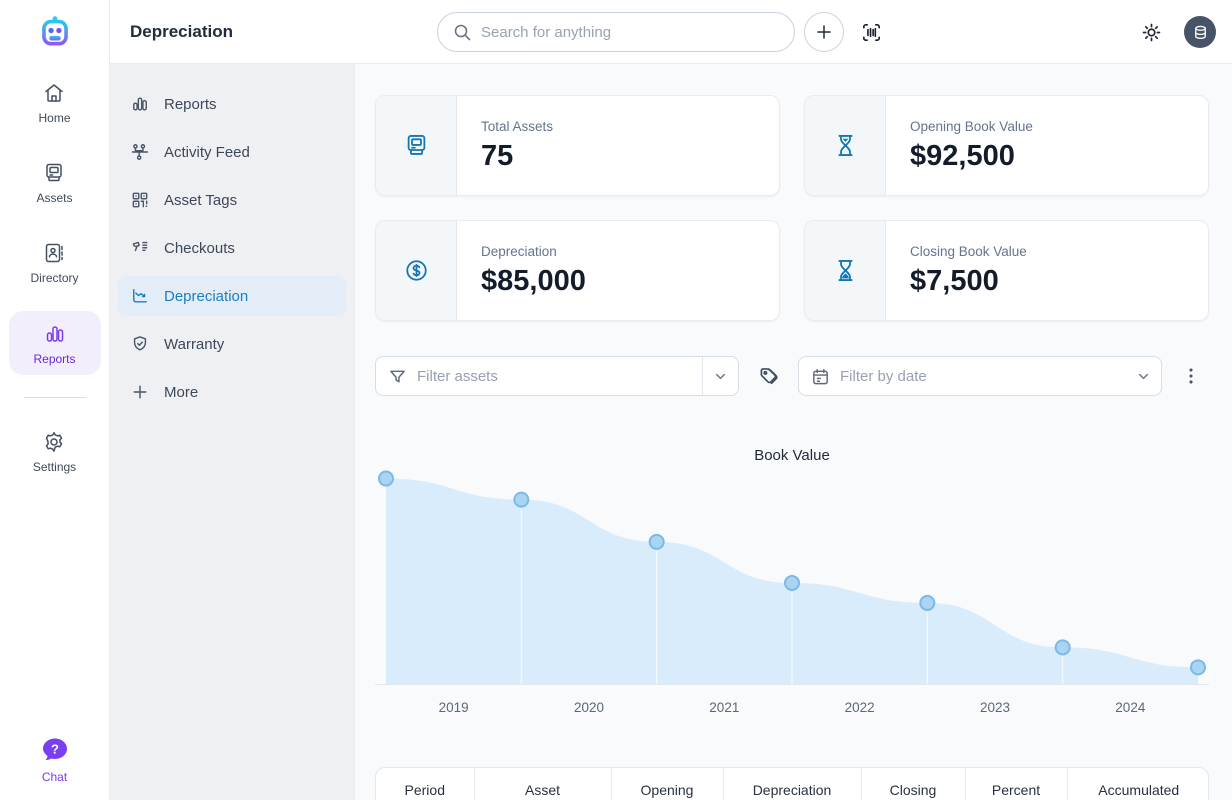  I want to click on theme-toggle-button, so click(1151, 32).